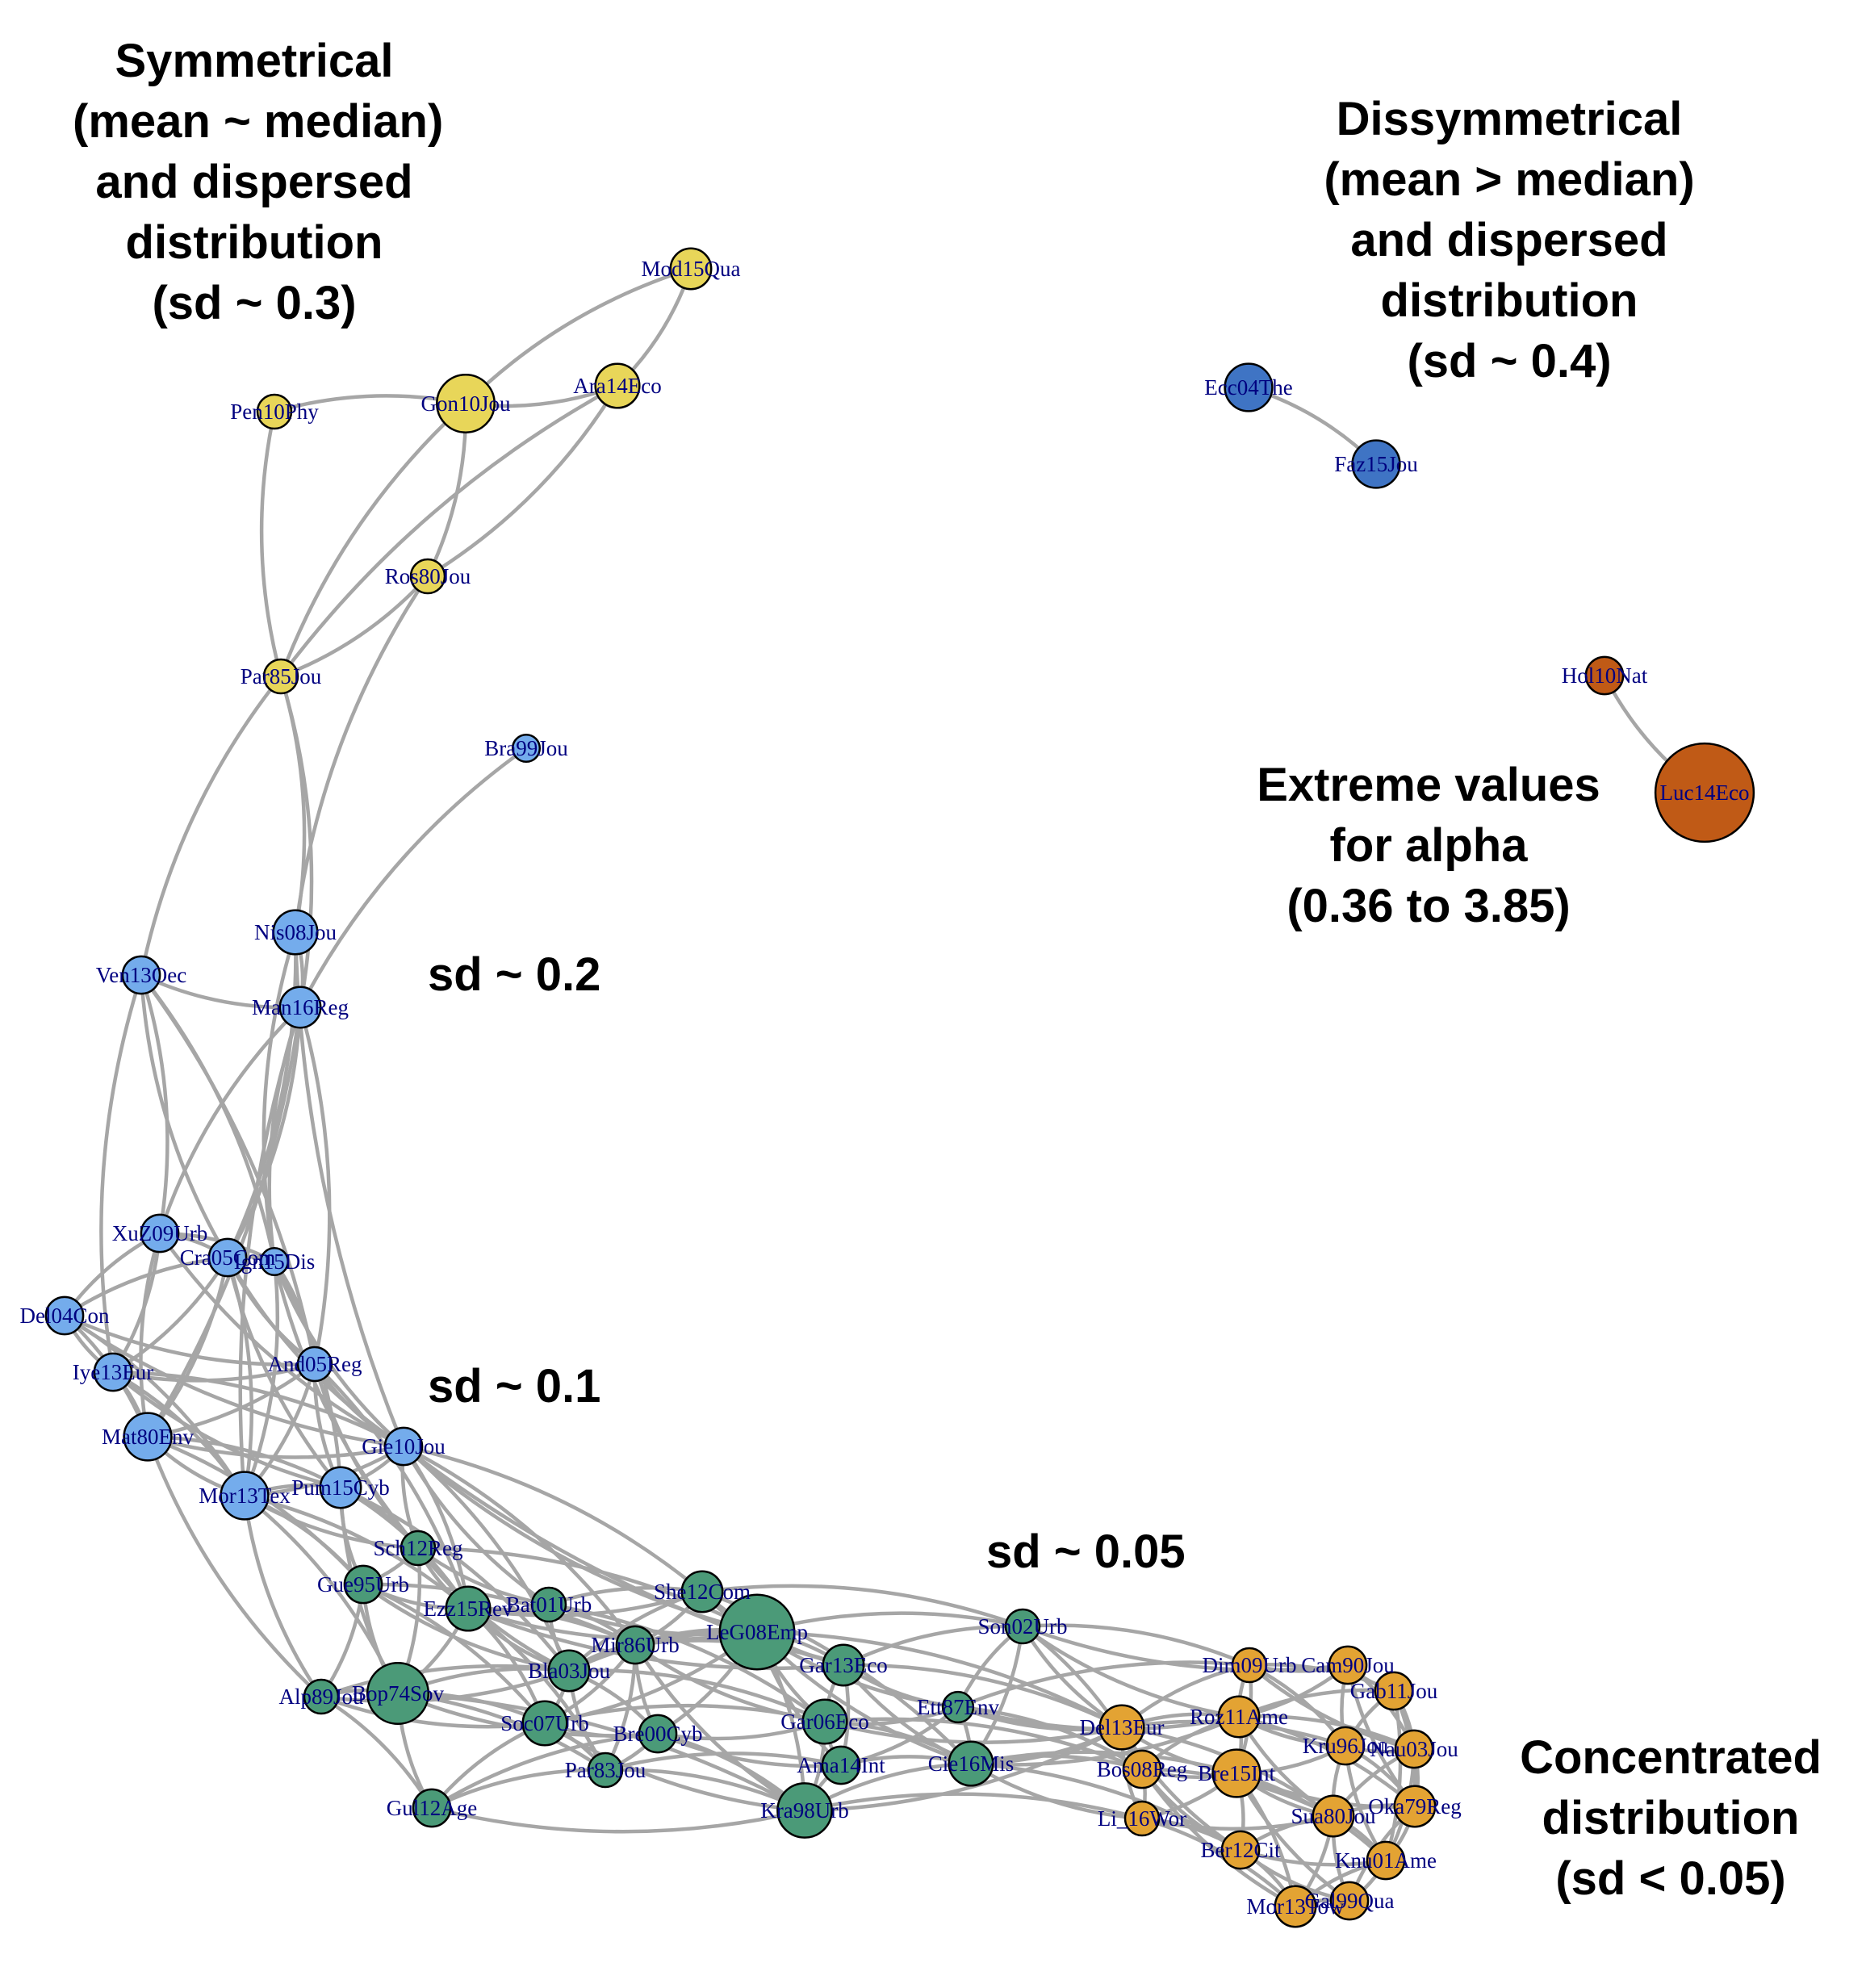  I want to click on edge-Roz11Ame-Nau03Jou, so click(1326, 1733).